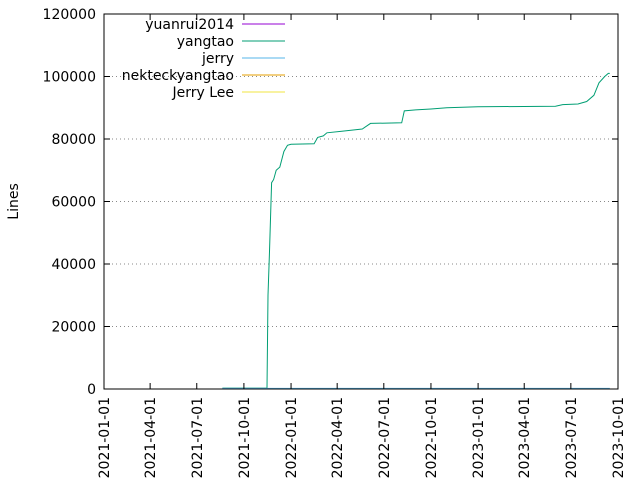 This screenshot has width=640, height=480. I want to click on x-tick-label: 2021-10-01, so click(245, 437).